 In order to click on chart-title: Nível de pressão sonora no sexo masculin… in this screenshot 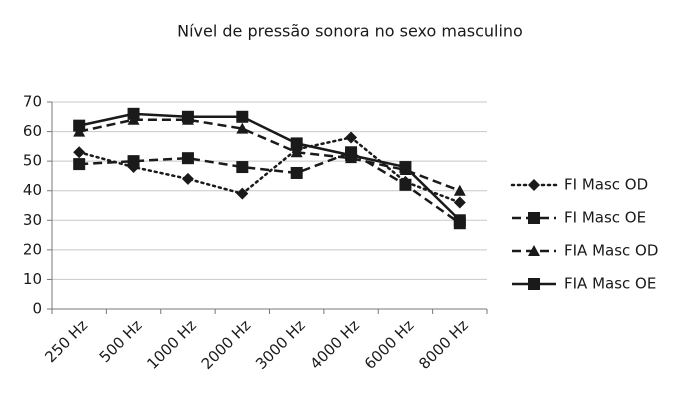, I will do `click(350, 31)`.